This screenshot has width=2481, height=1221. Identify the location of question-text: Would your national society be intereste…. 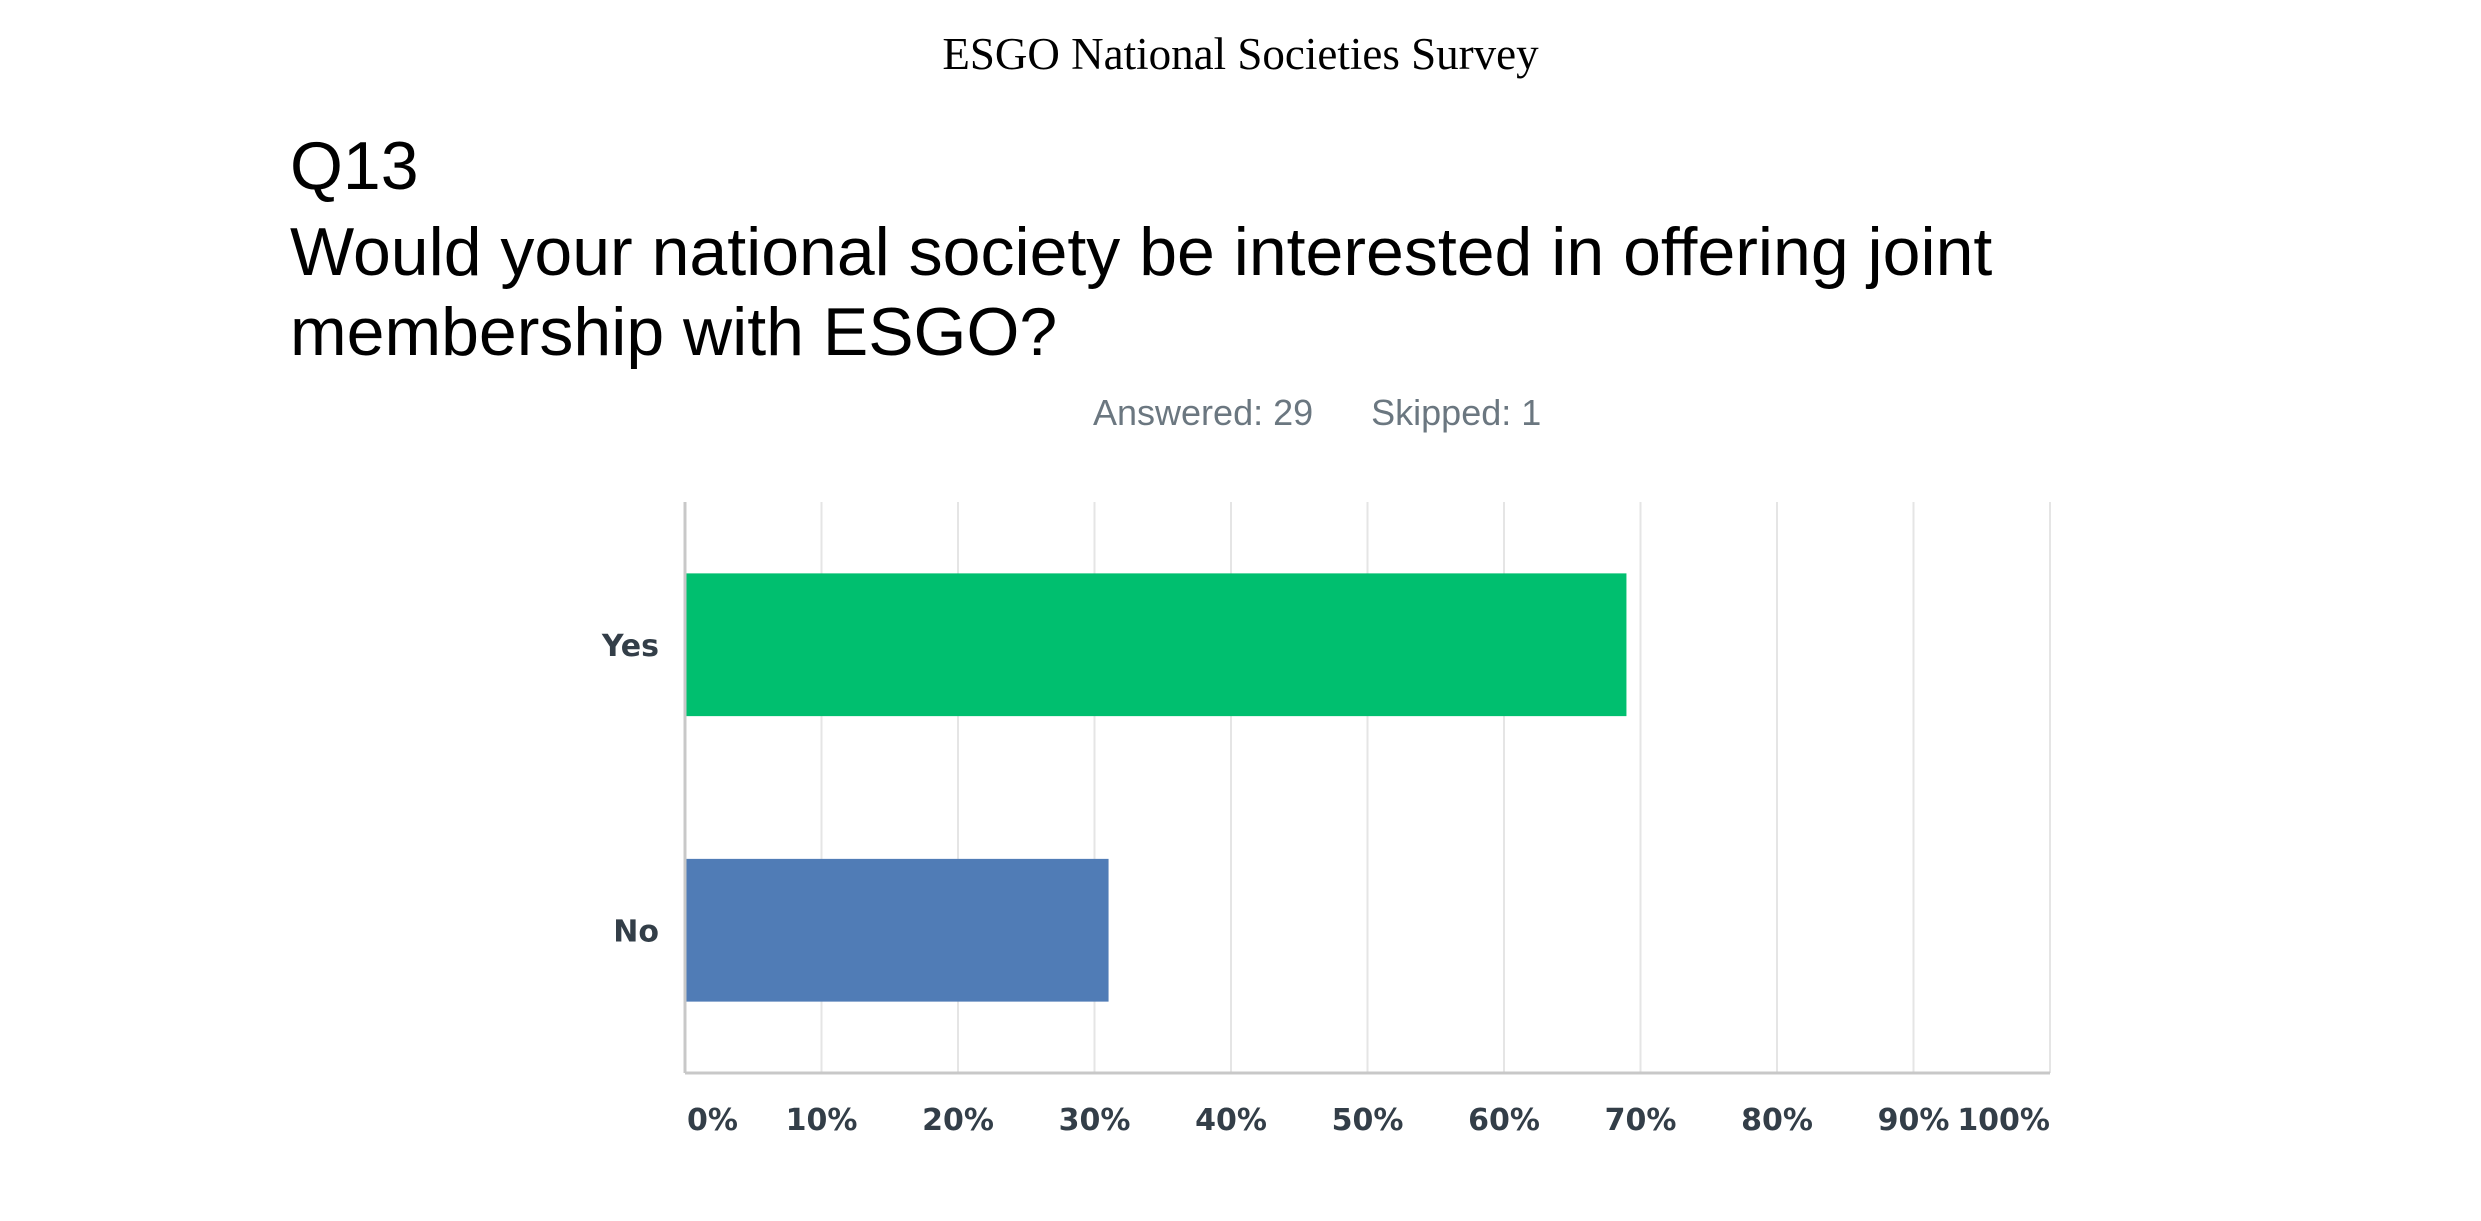
(1141, 292).